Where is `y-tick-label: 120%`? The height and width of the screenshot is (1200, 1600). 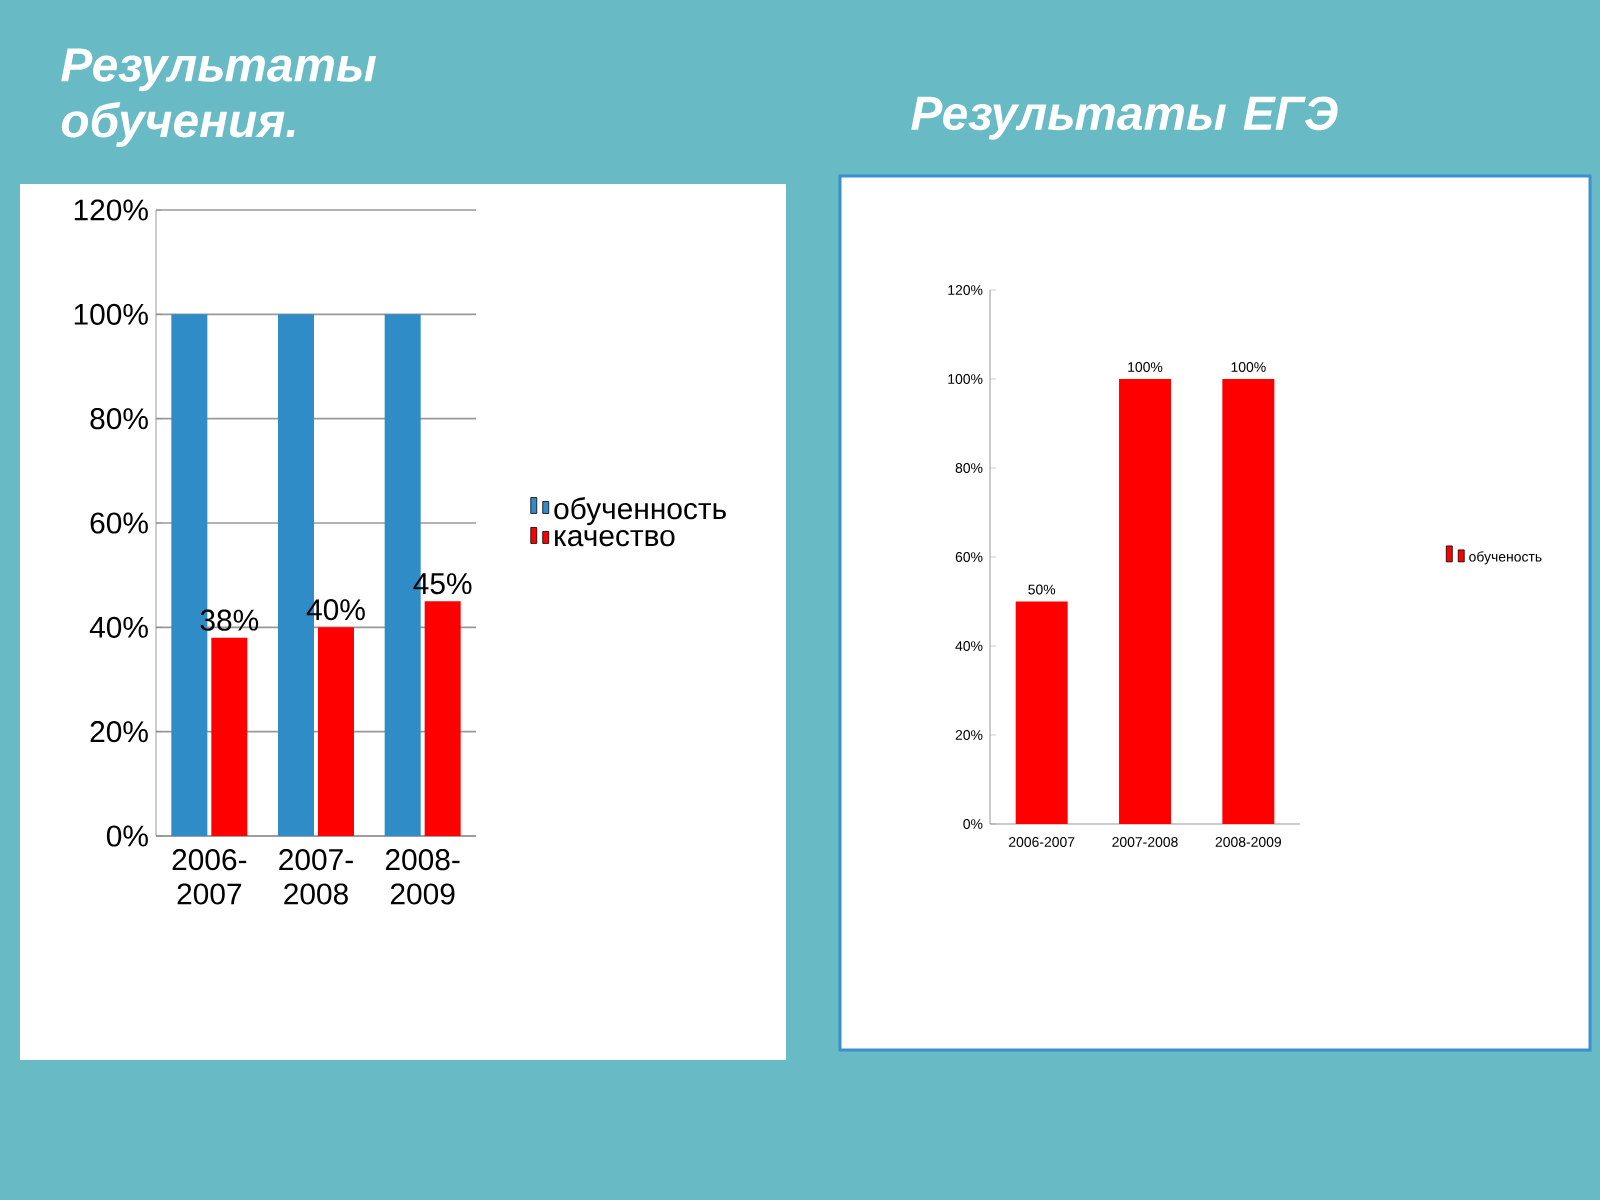 y-tick-label: 120% is located at coordinates (111, 210).